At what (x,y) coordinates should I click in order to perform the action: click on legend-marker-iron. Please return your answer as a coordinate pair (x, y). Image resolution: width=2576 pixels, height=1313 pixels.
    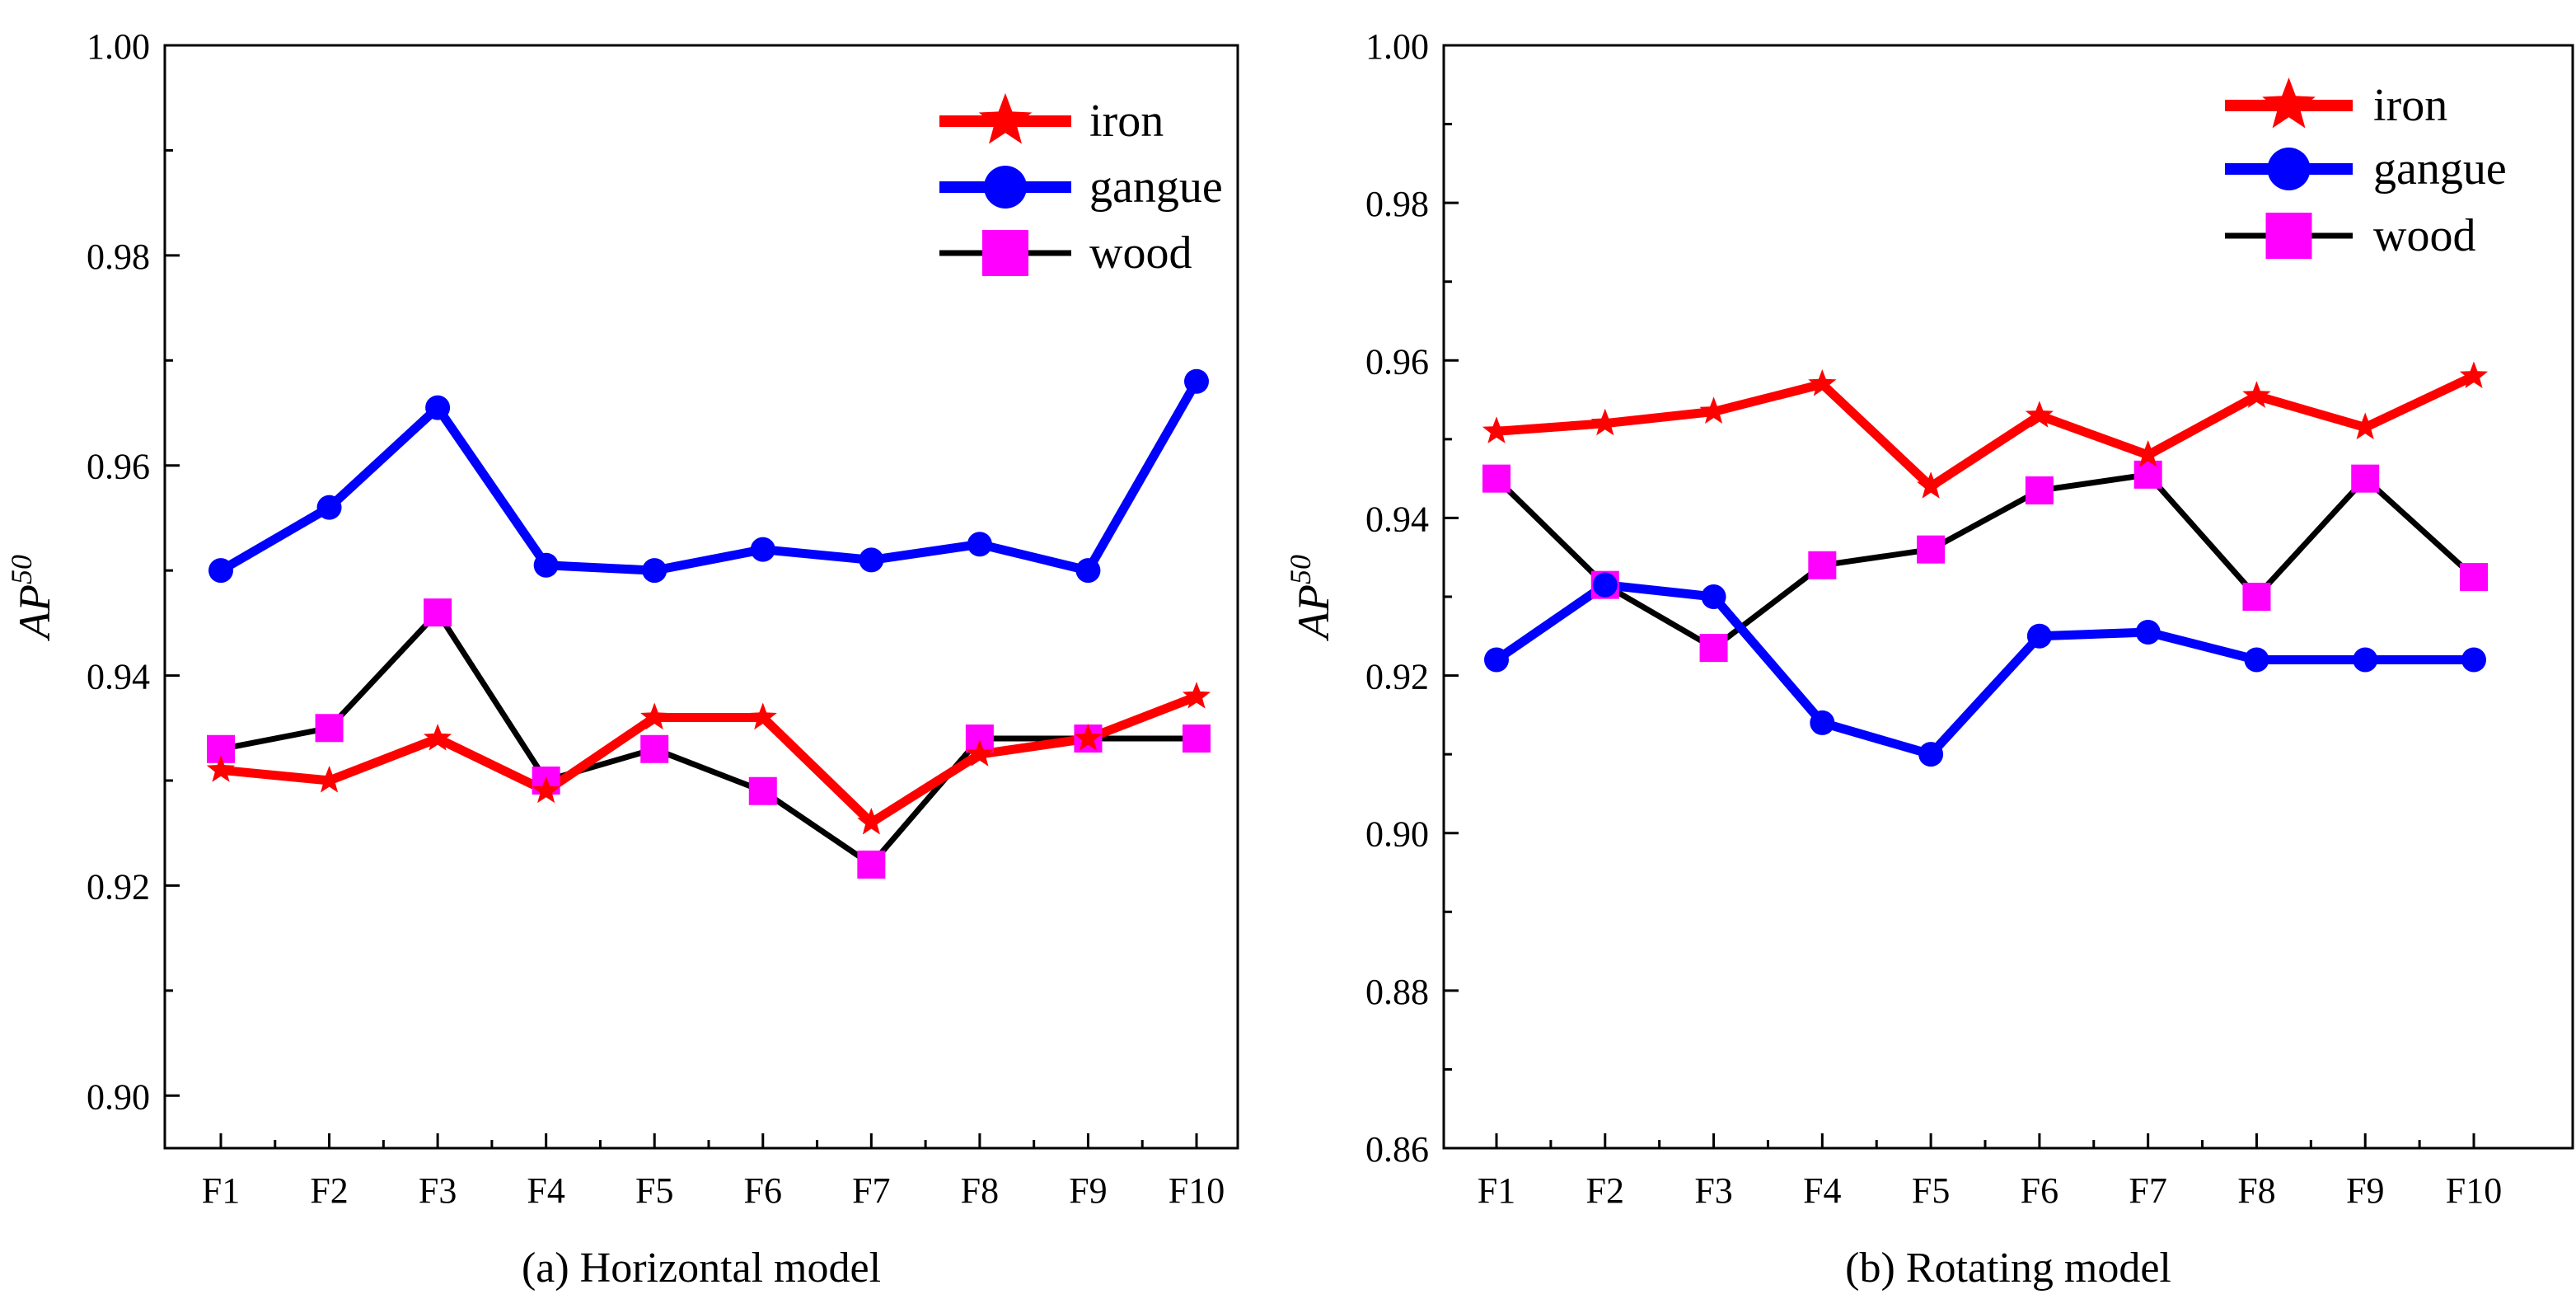
    Looking at the image, I should click on (2289, 103).